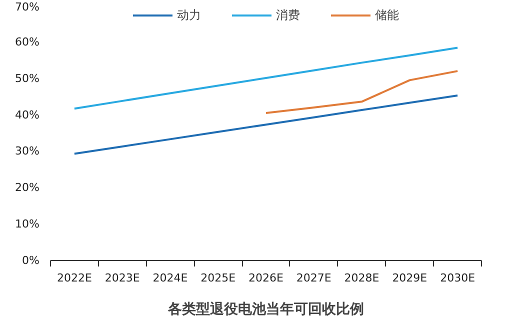  What do you see at coordinates (27, 115) in the screenshot?
I see `y-tick-label: 40%` at bounding box center [27, 115].